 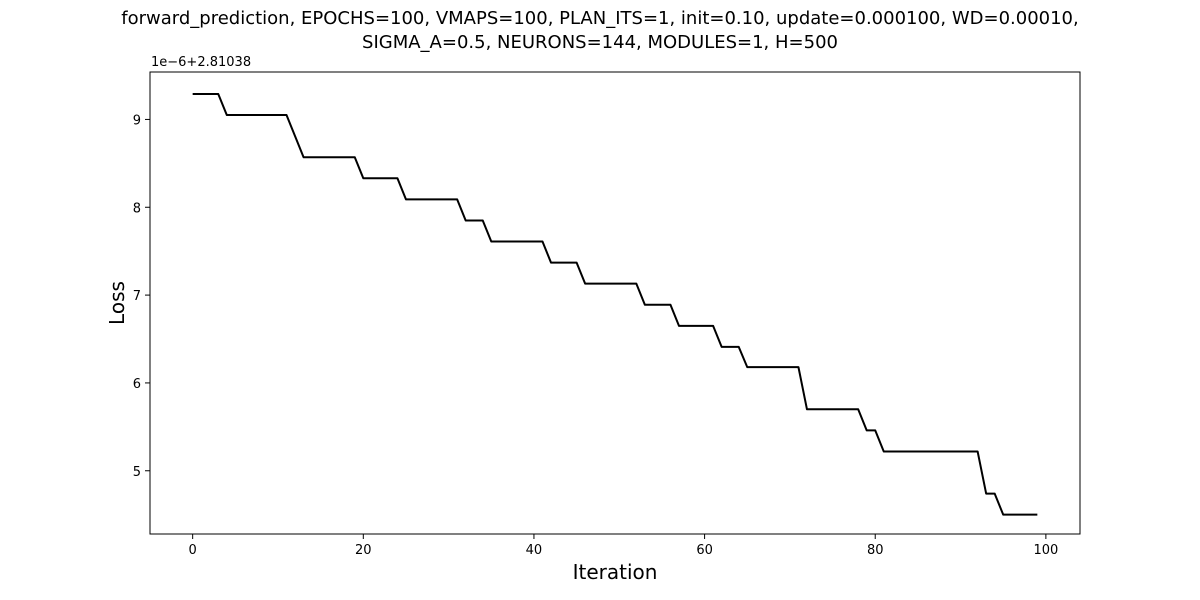 I want to click on y-tick-label: 7, so click(x=137, y=296).